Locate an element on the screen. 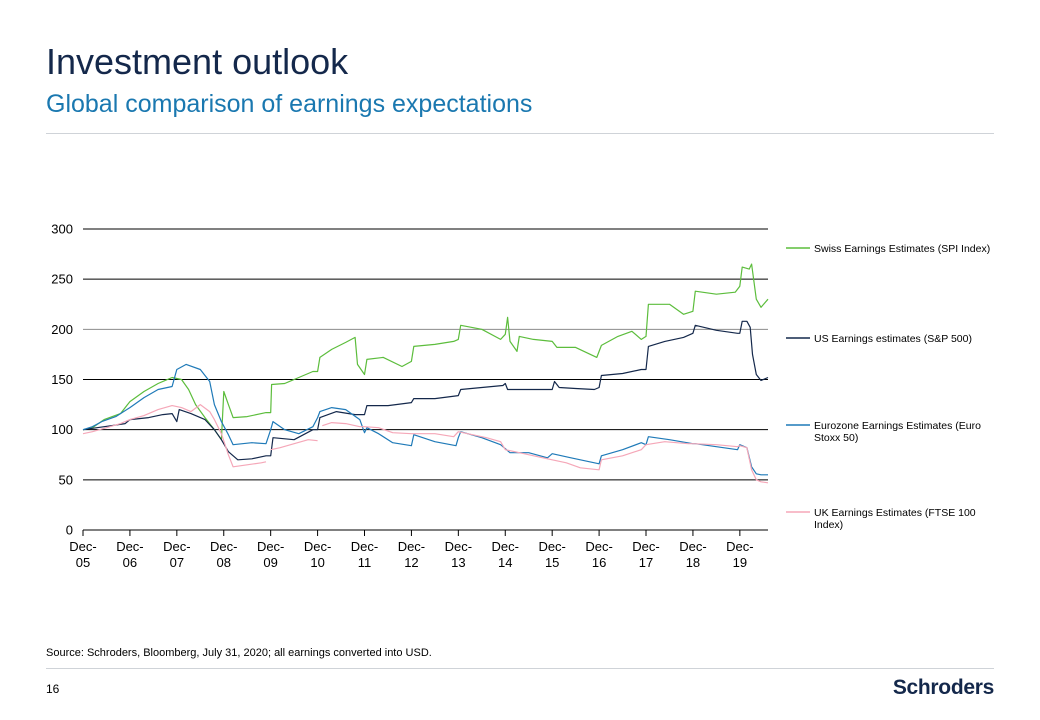  legend-label: Stoxx 50) is located at coordinates (836, 438).